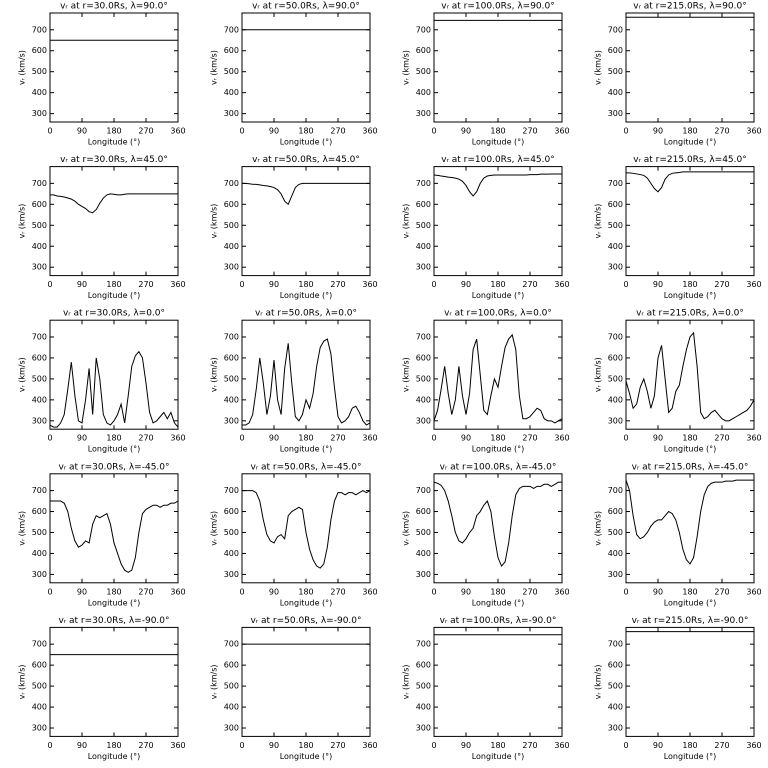  Describe the element at coordinates (114, 160) in the screenshot. I see `panel-title: vᵣ at r=30.0Rs, λ=45.0°` at that location.